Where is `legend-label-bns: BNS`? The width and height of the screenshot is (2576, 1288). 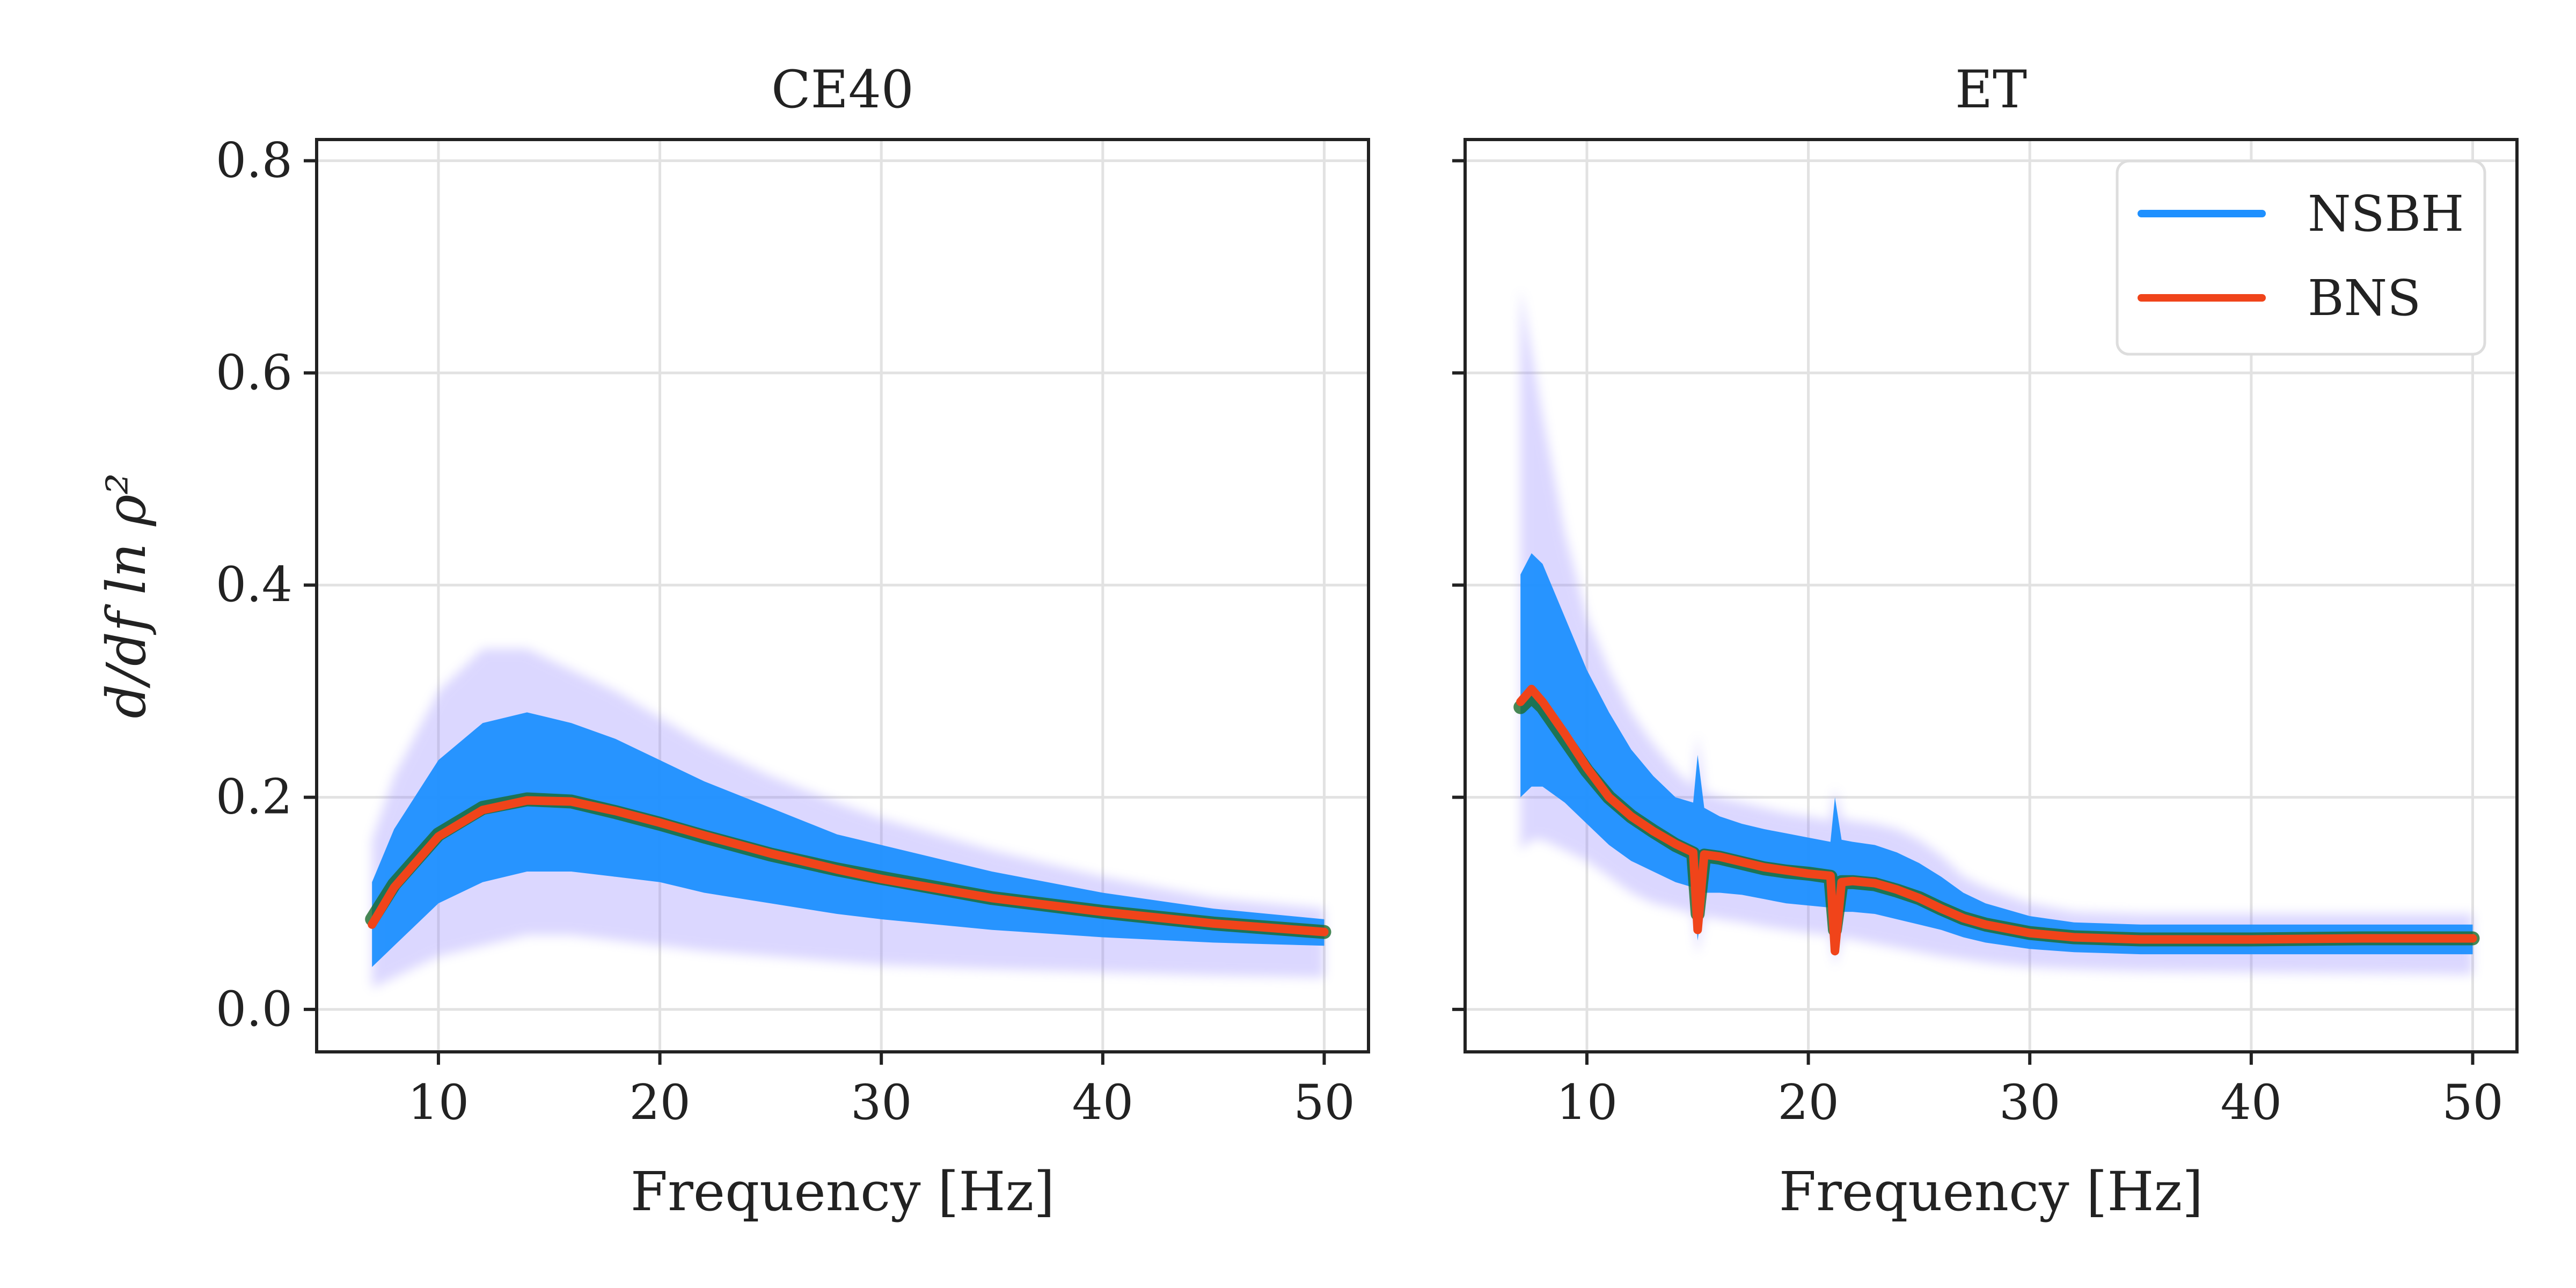 legend-label-bns: BNS is located at coordinates (2364, 298).